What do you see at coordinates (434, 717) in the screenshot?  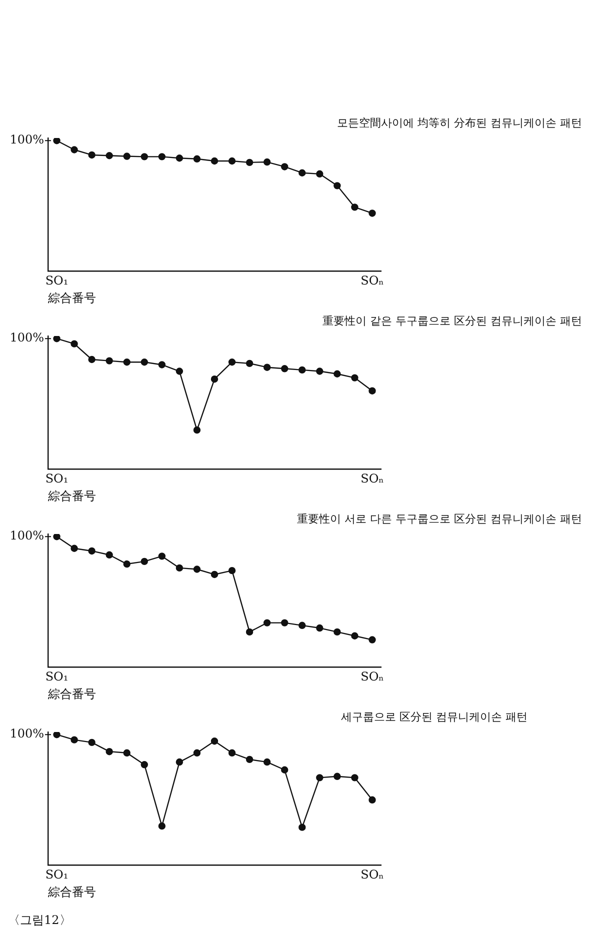 I see `text: 세구룹으로 区分된 컴뮤니케이손 패턴` at bounding box center [434, 717].